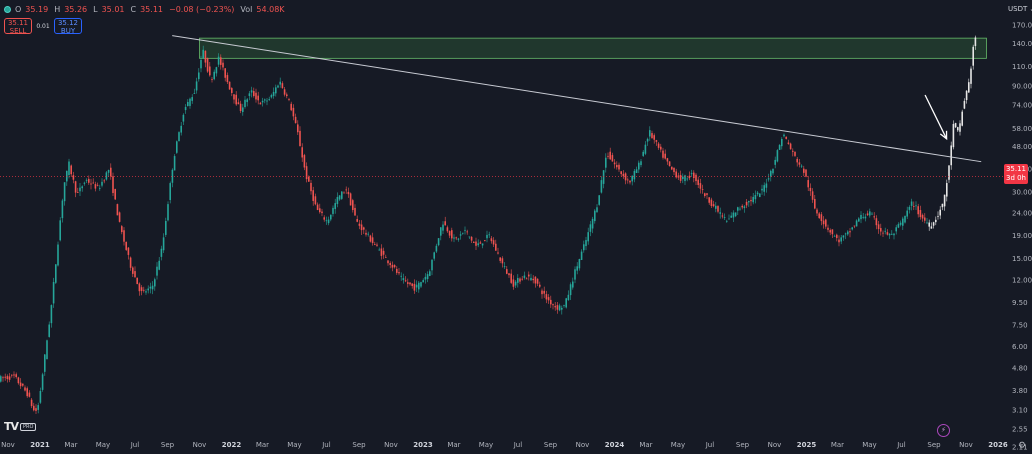 This screenshot has height=454, width=1032. Describe the element at coordinates (423, 445) in the screenshot. I see `x-tick-label: 2023` at that location.